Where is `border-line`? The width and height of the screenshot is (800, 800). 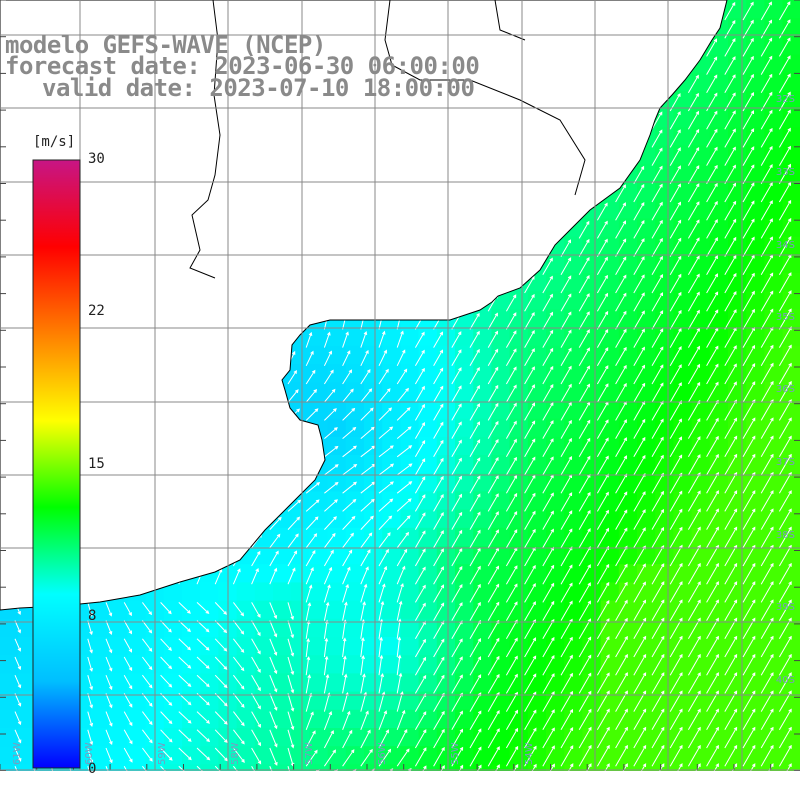
border-line is located at coordinates (205, 139).